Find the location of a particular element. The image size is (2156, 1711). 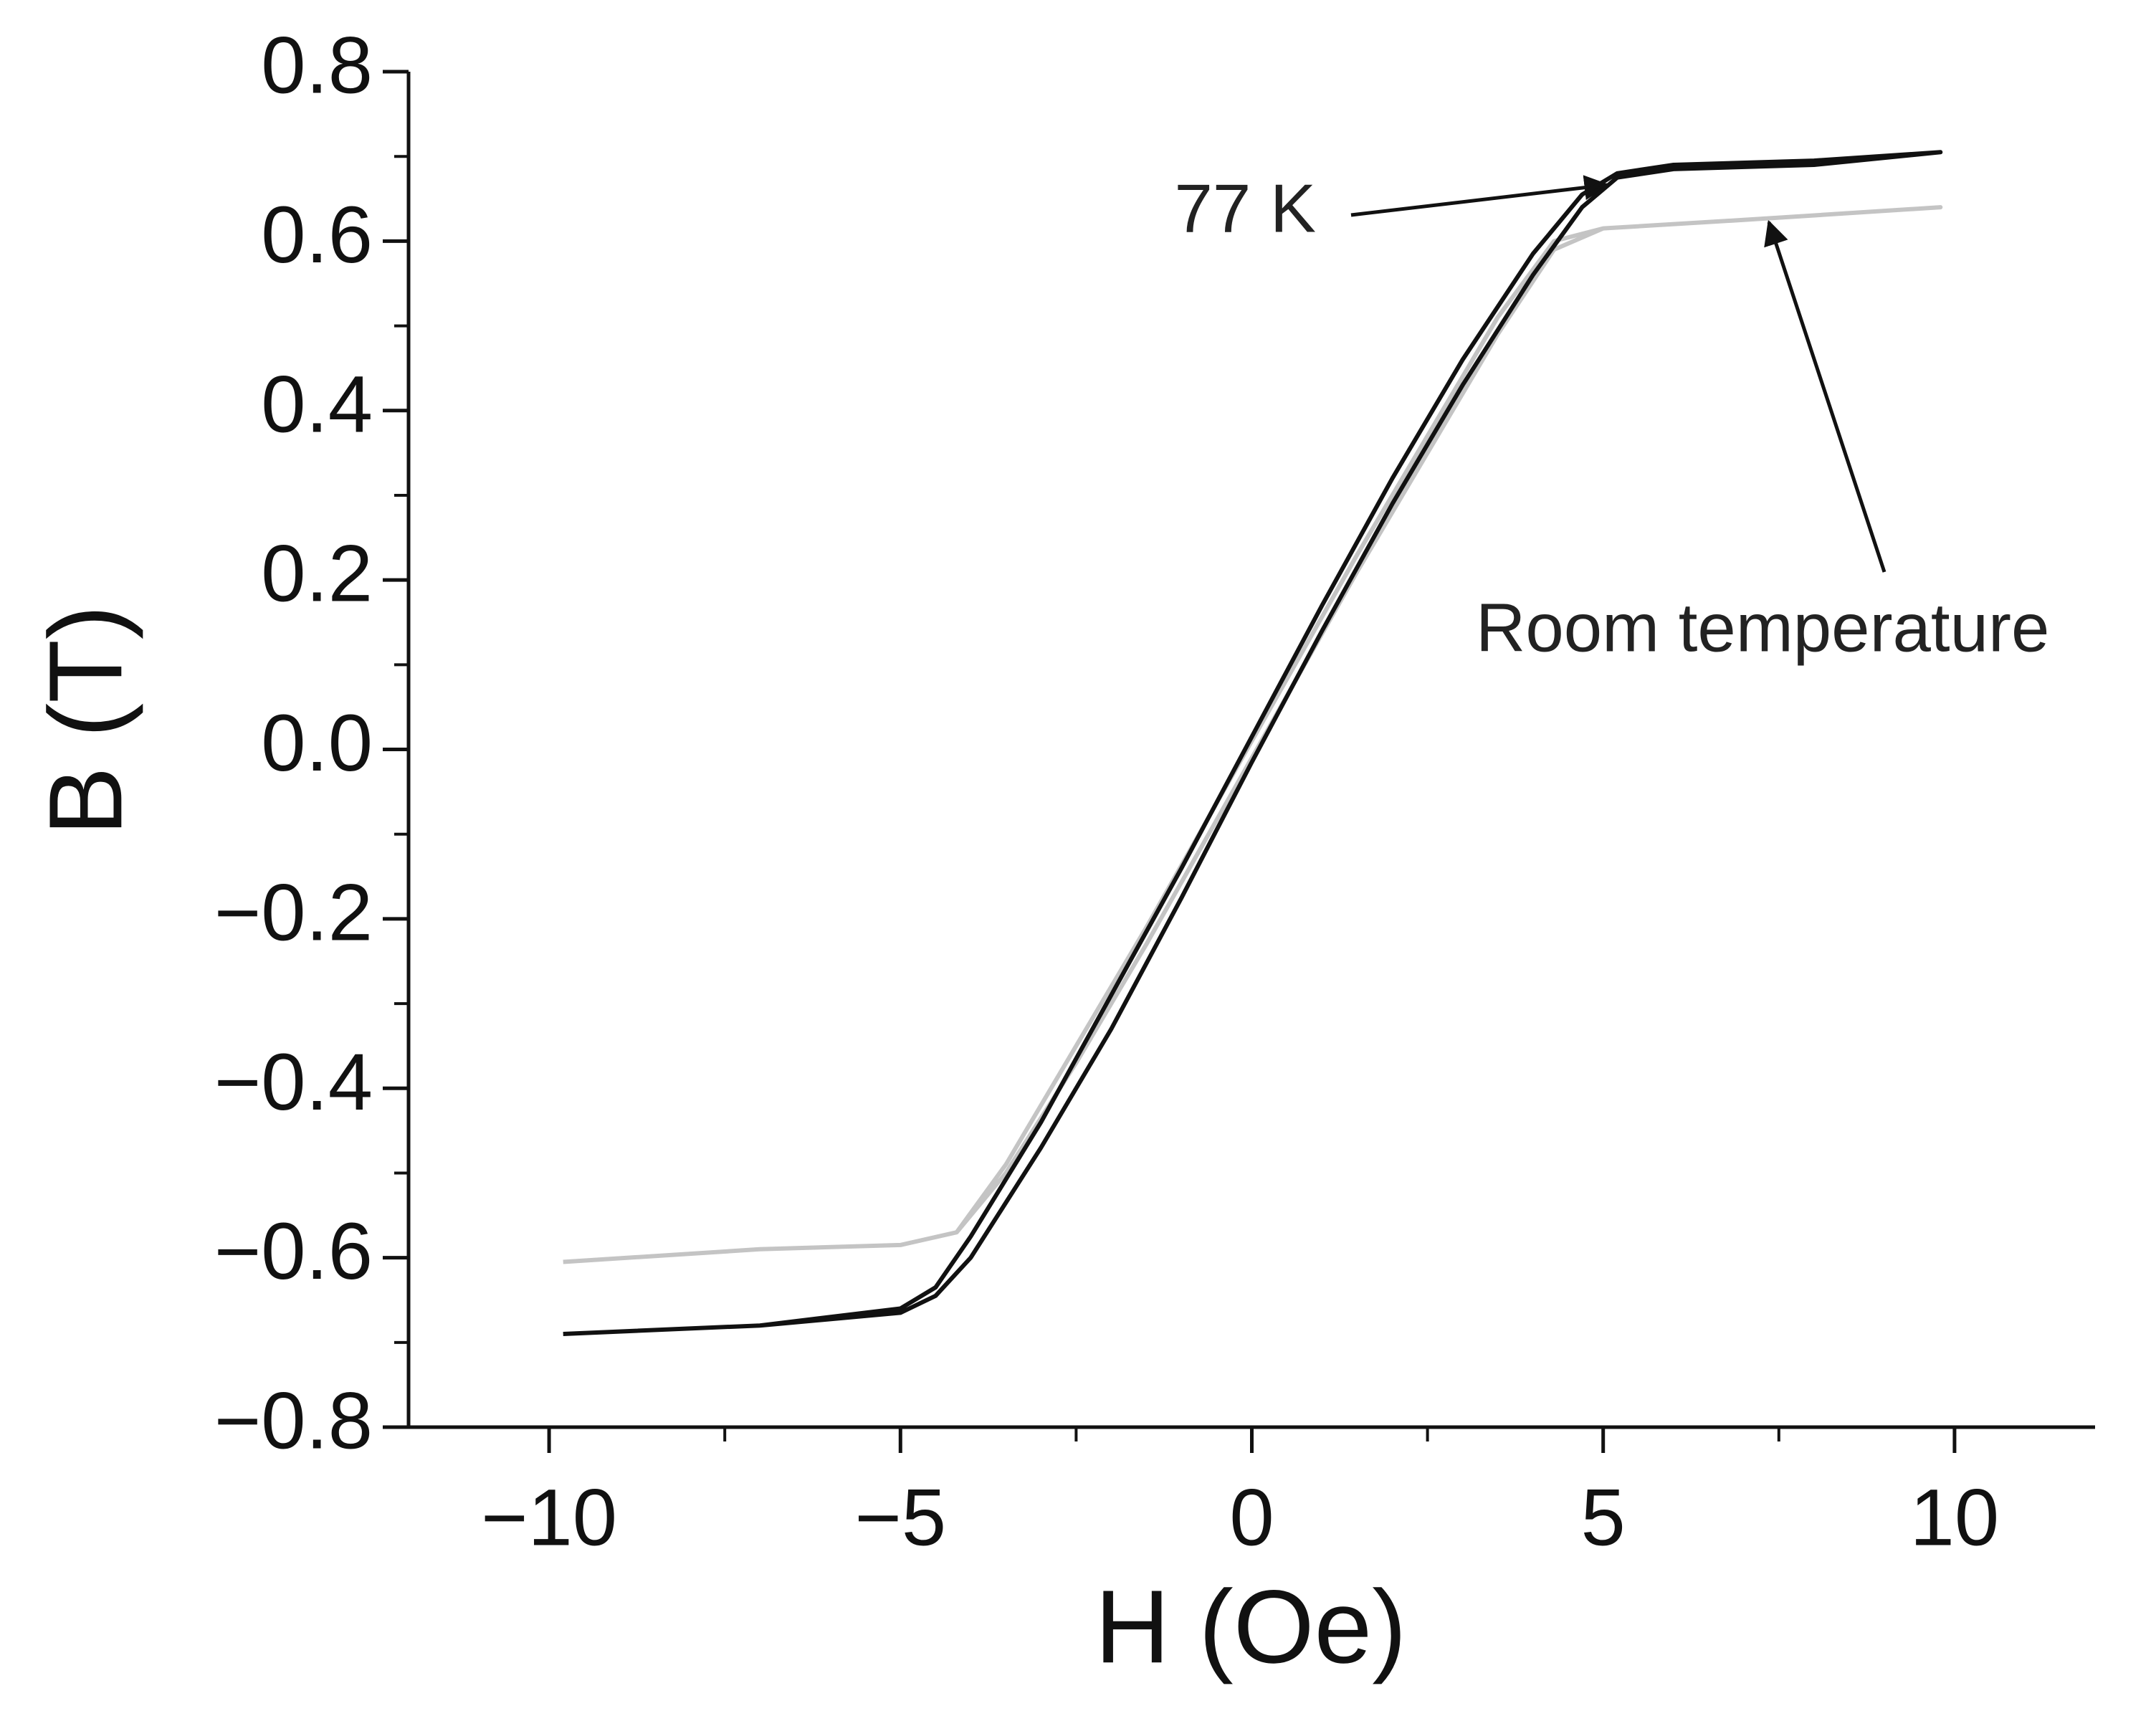

y-tick-label: 0.2 is located at coordinates (317, 574).